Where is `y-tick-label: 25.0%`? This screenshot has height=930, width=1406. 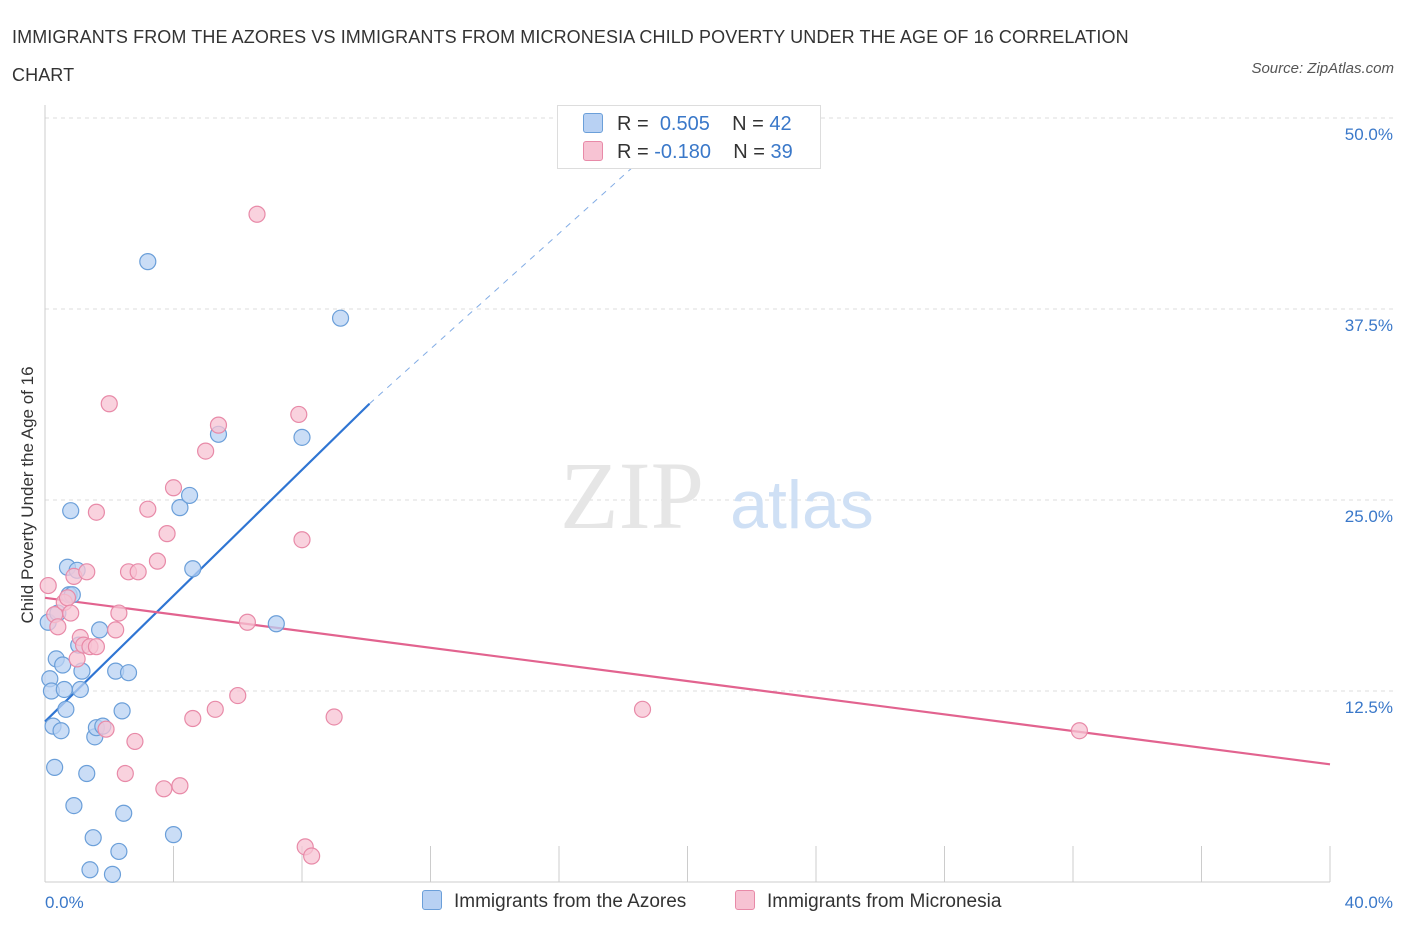 y-tick-label: 25.0% is located at coordinates (1369, 516).